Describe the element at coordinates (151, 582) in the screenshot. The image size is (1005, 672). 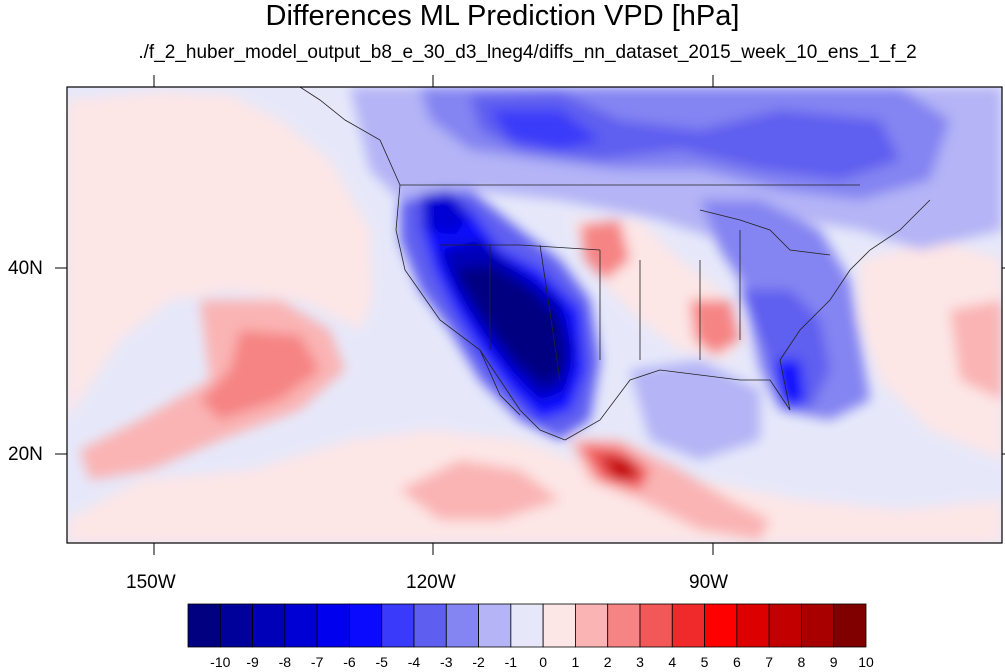
I see `lon-label-150w: 150W` at that location.